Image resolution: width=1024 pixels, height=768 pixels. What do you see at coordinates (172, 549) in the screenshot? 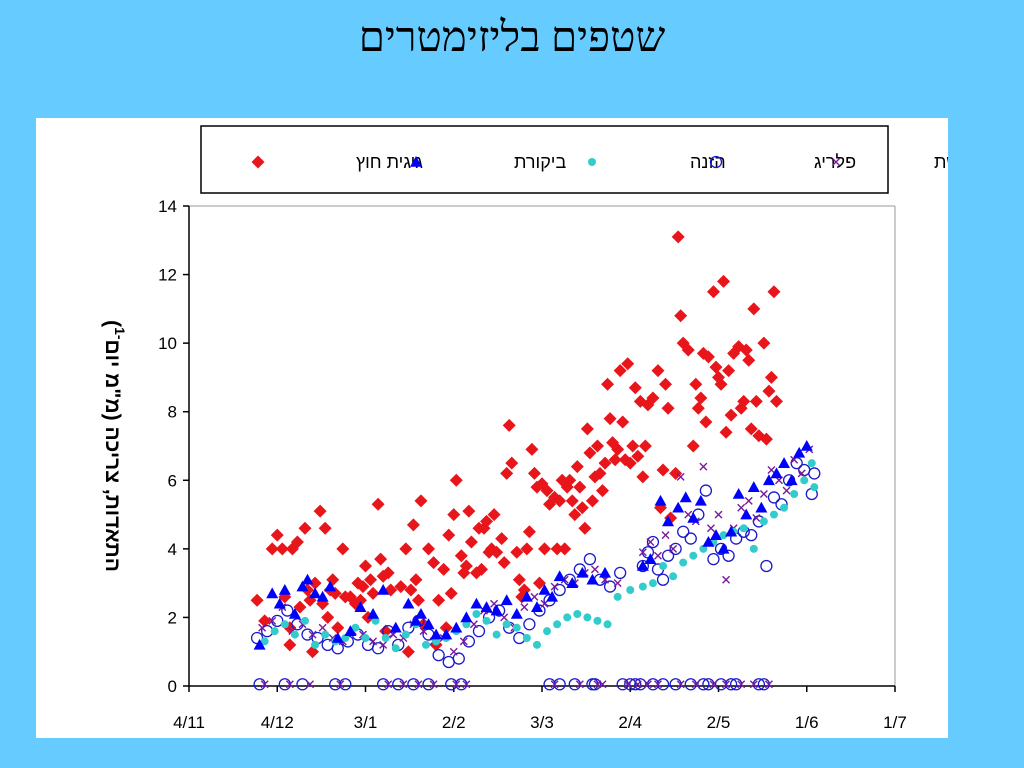
I see `y-tick-label: 4` at bounding box center [172, 549].